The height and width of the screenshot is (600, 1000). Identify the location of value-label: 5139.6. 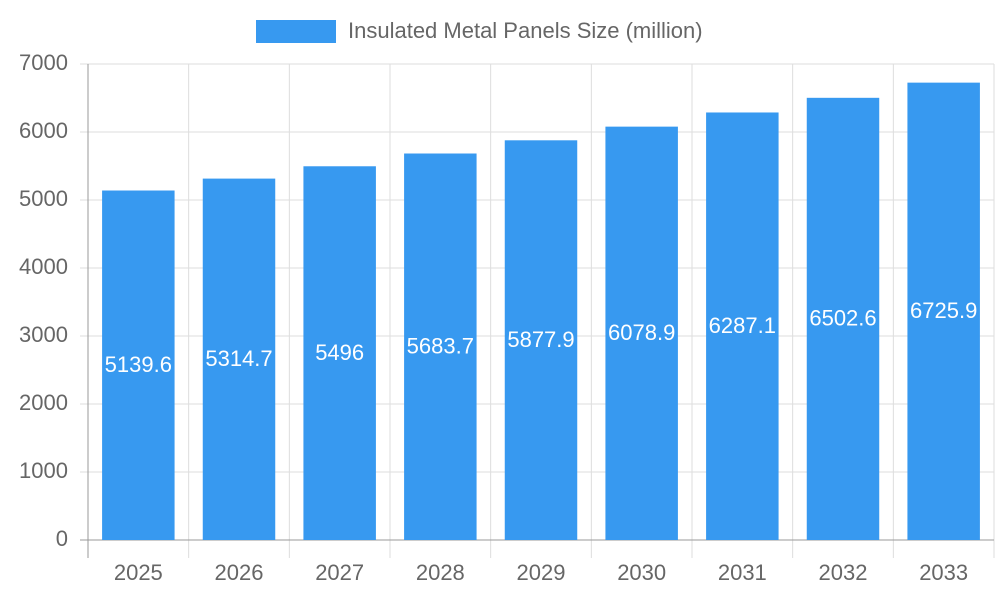
(138, 364).